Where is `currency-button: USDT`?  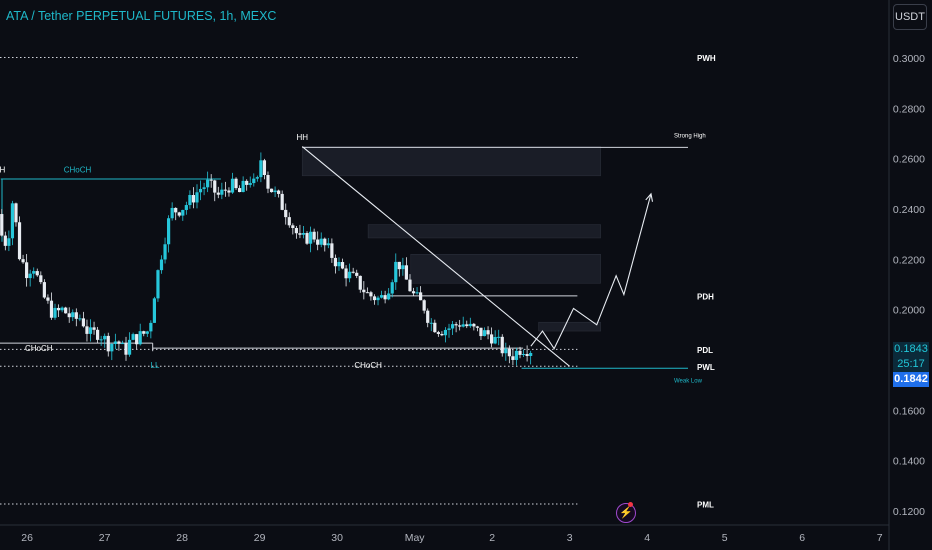
currency-button: USDT is located at coordinates (910, 17).